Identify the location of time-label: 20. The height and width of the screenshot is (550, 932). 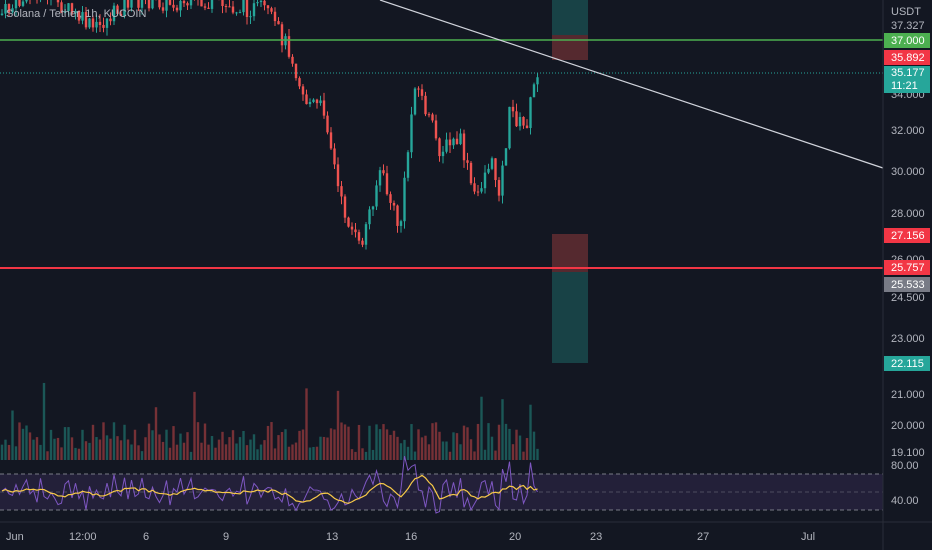
(515, 537).